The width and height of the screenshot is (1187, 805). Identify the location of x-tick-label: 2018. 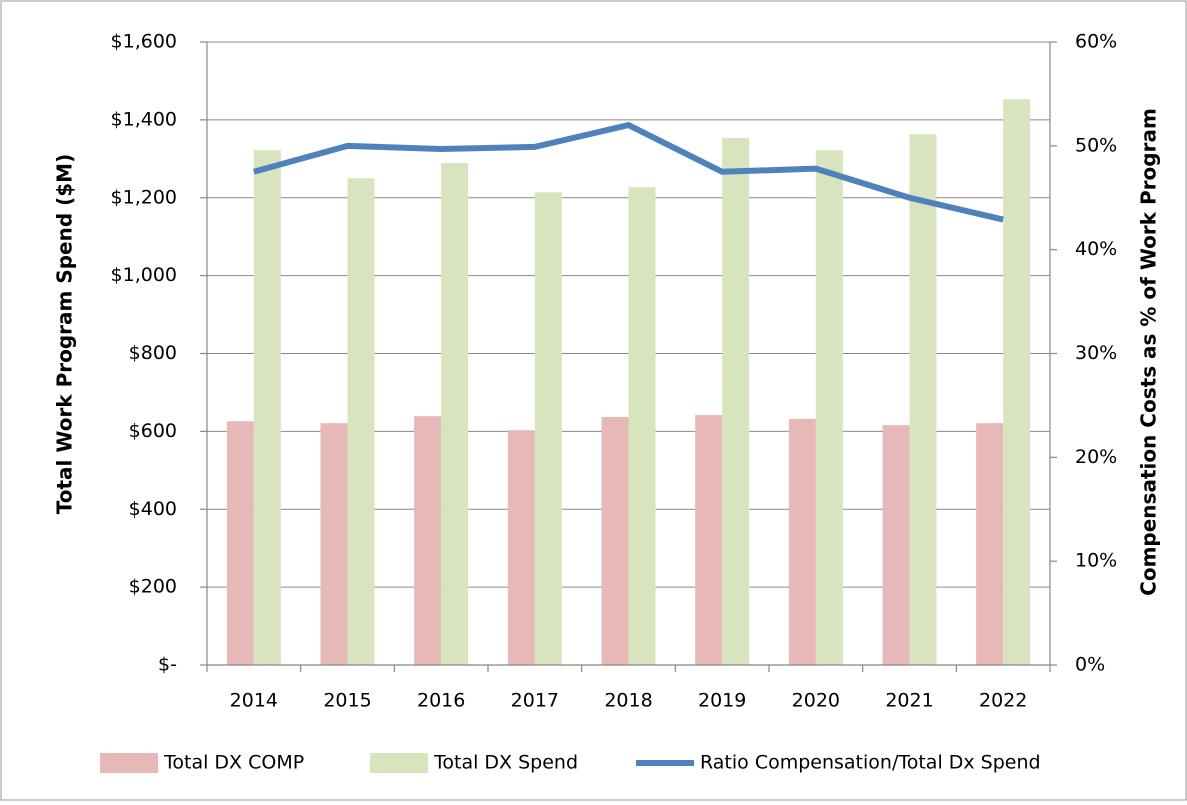
(628, 701).